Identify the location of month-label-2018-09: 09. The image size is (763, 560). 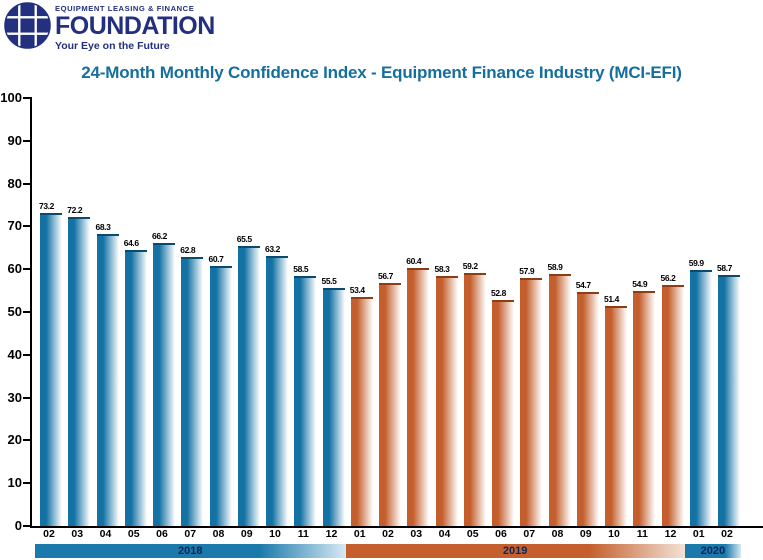
(246, 534).